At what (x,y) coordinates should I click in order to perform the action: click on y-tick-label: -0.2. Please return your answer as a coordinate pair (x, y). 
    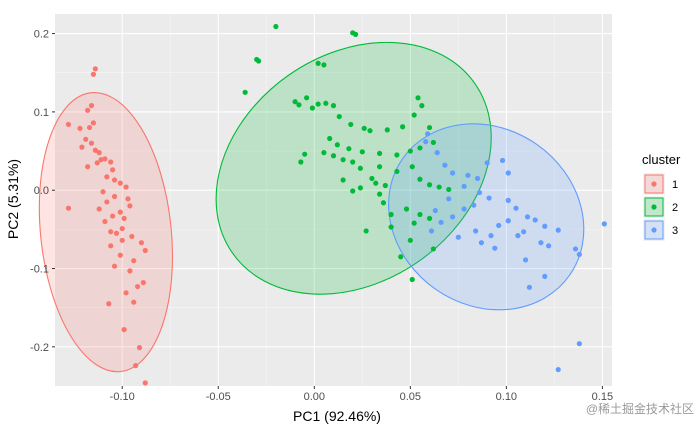
    Looking at the image, I should click on (39, 348).